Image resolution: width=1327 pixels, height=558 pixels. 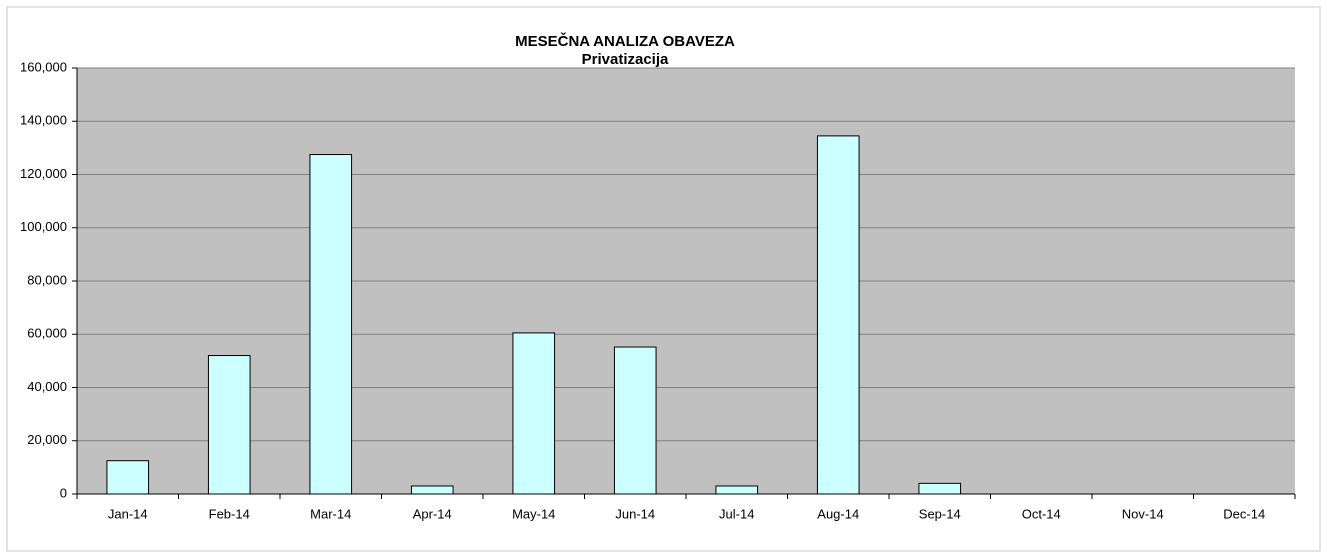 What do you see at coordinates (47, 279) in the screenshot?
I see `y-tick-label: 80,000` at bounding box center [47, 279].